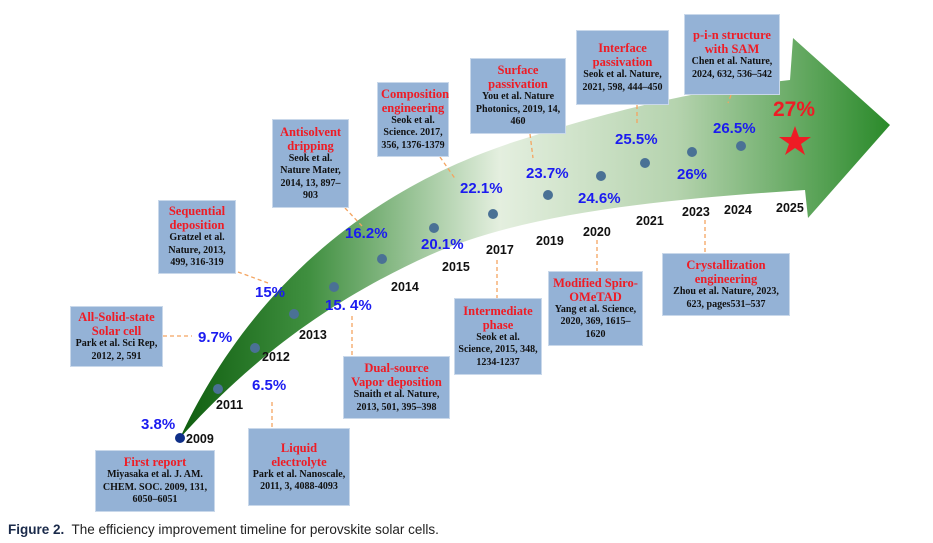 Image resolution: width=933 pixels, height=543 pixels. What do you see at coordinates (795, 140) in the screenshot?
I see `star-icon` at bounding box center [795, 140].